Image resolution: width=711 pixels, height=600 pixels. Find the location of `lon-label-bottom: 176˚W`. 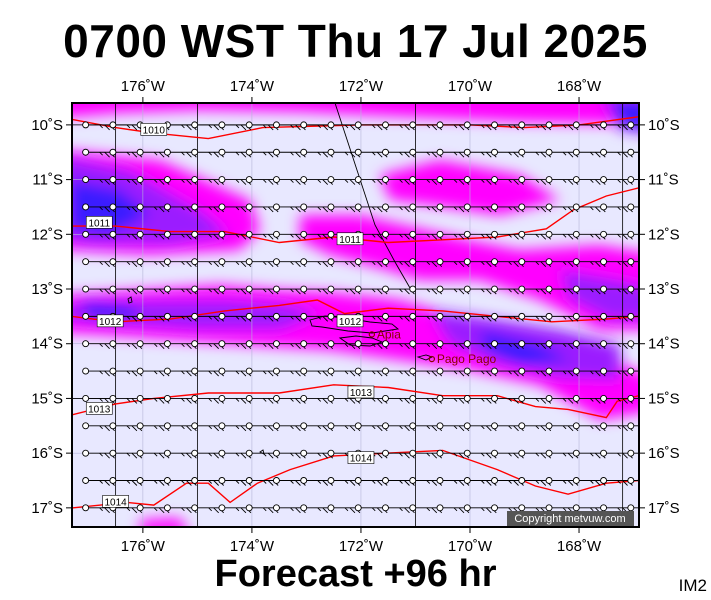

lon-label-bottom: 176˚W is located at coordinates (143, 546).